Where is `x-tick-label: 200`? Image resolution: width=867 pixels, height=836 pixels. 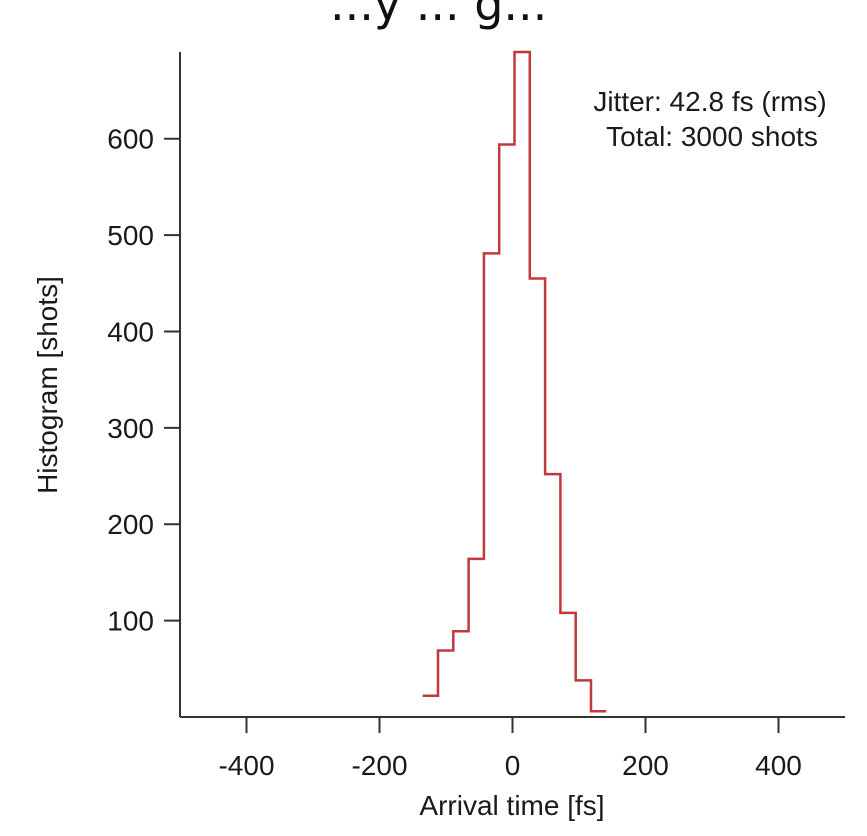
x-tick-label: 200 is located at coordinates (645, 765).